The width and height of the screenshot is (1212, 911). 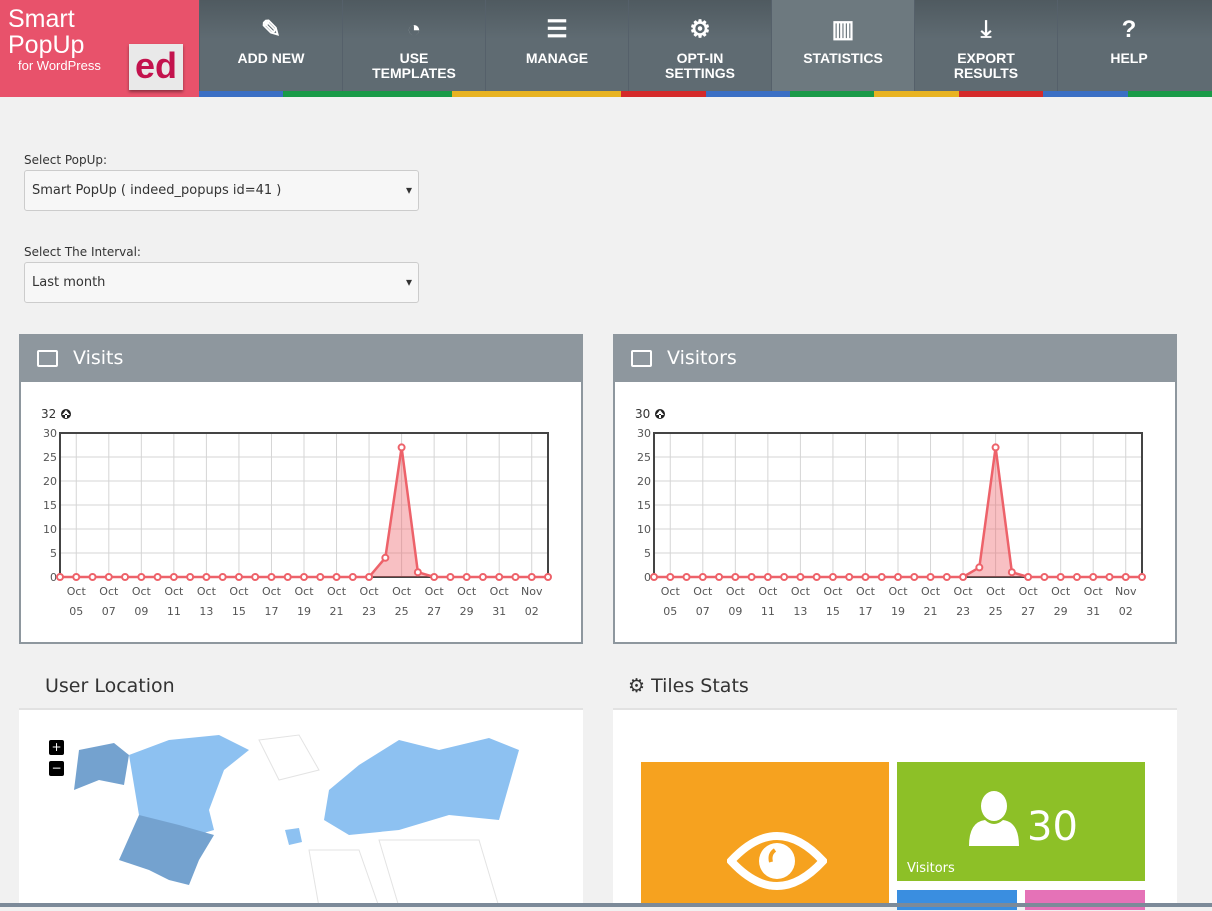 I want to click on max-value-label: 30, so click(x=642, y=414).